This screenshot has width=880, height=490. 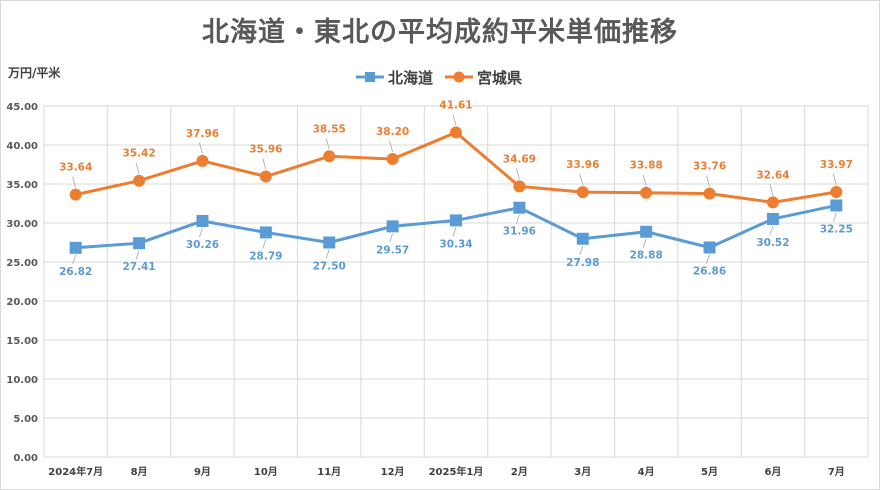 I want to click on x-tick-label: 2025年1月, so click(x=456, y=471).